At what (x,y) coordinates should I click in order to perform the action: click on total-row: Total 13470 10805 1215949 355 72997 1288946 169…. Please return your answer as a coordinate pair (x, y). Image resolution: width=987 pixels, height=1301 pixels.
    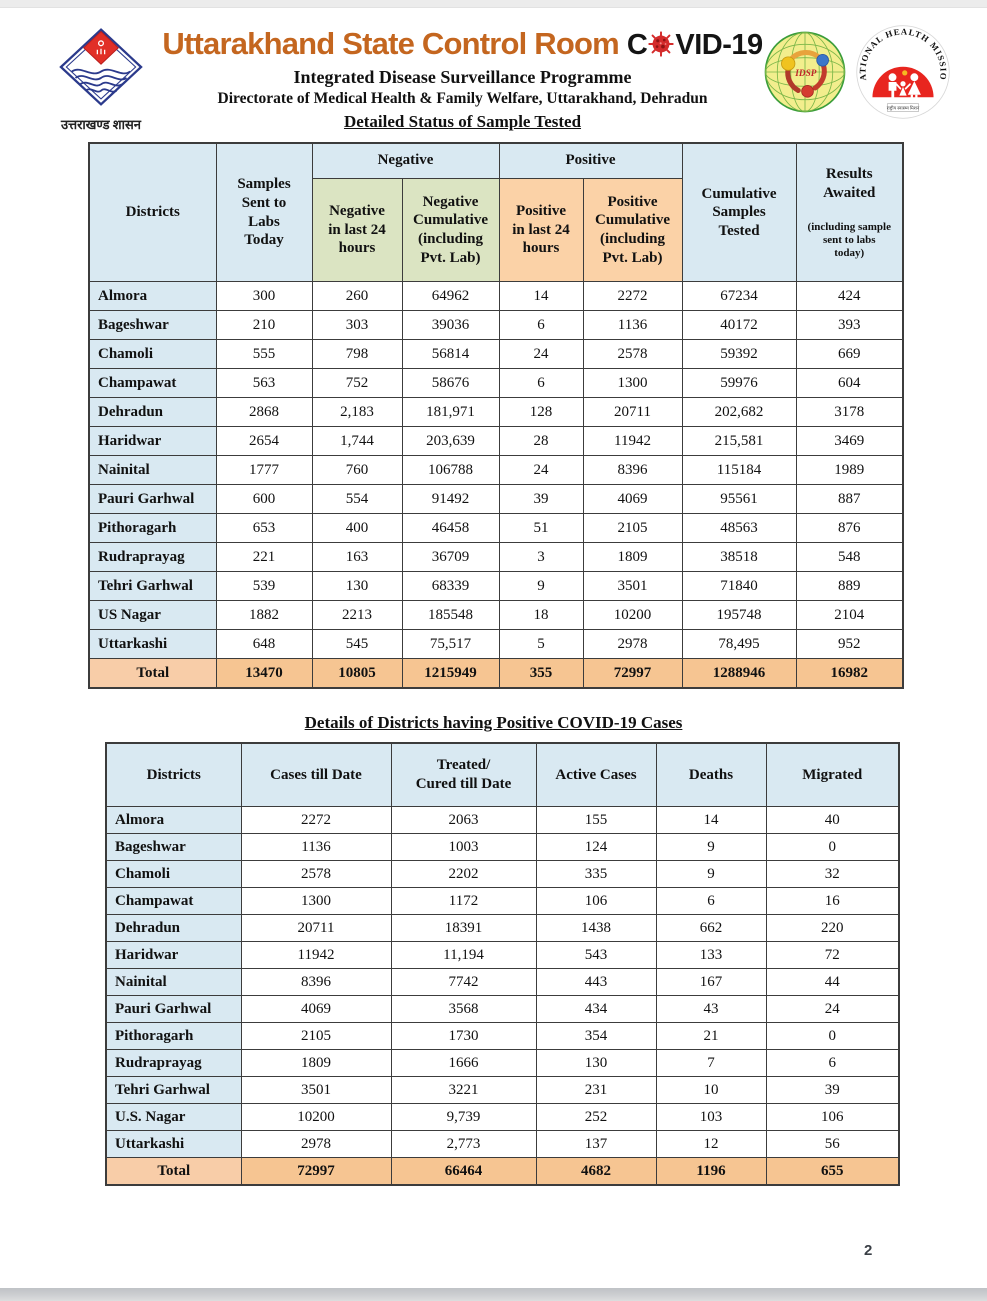
    Looking at the image, I should click on (496, 673).